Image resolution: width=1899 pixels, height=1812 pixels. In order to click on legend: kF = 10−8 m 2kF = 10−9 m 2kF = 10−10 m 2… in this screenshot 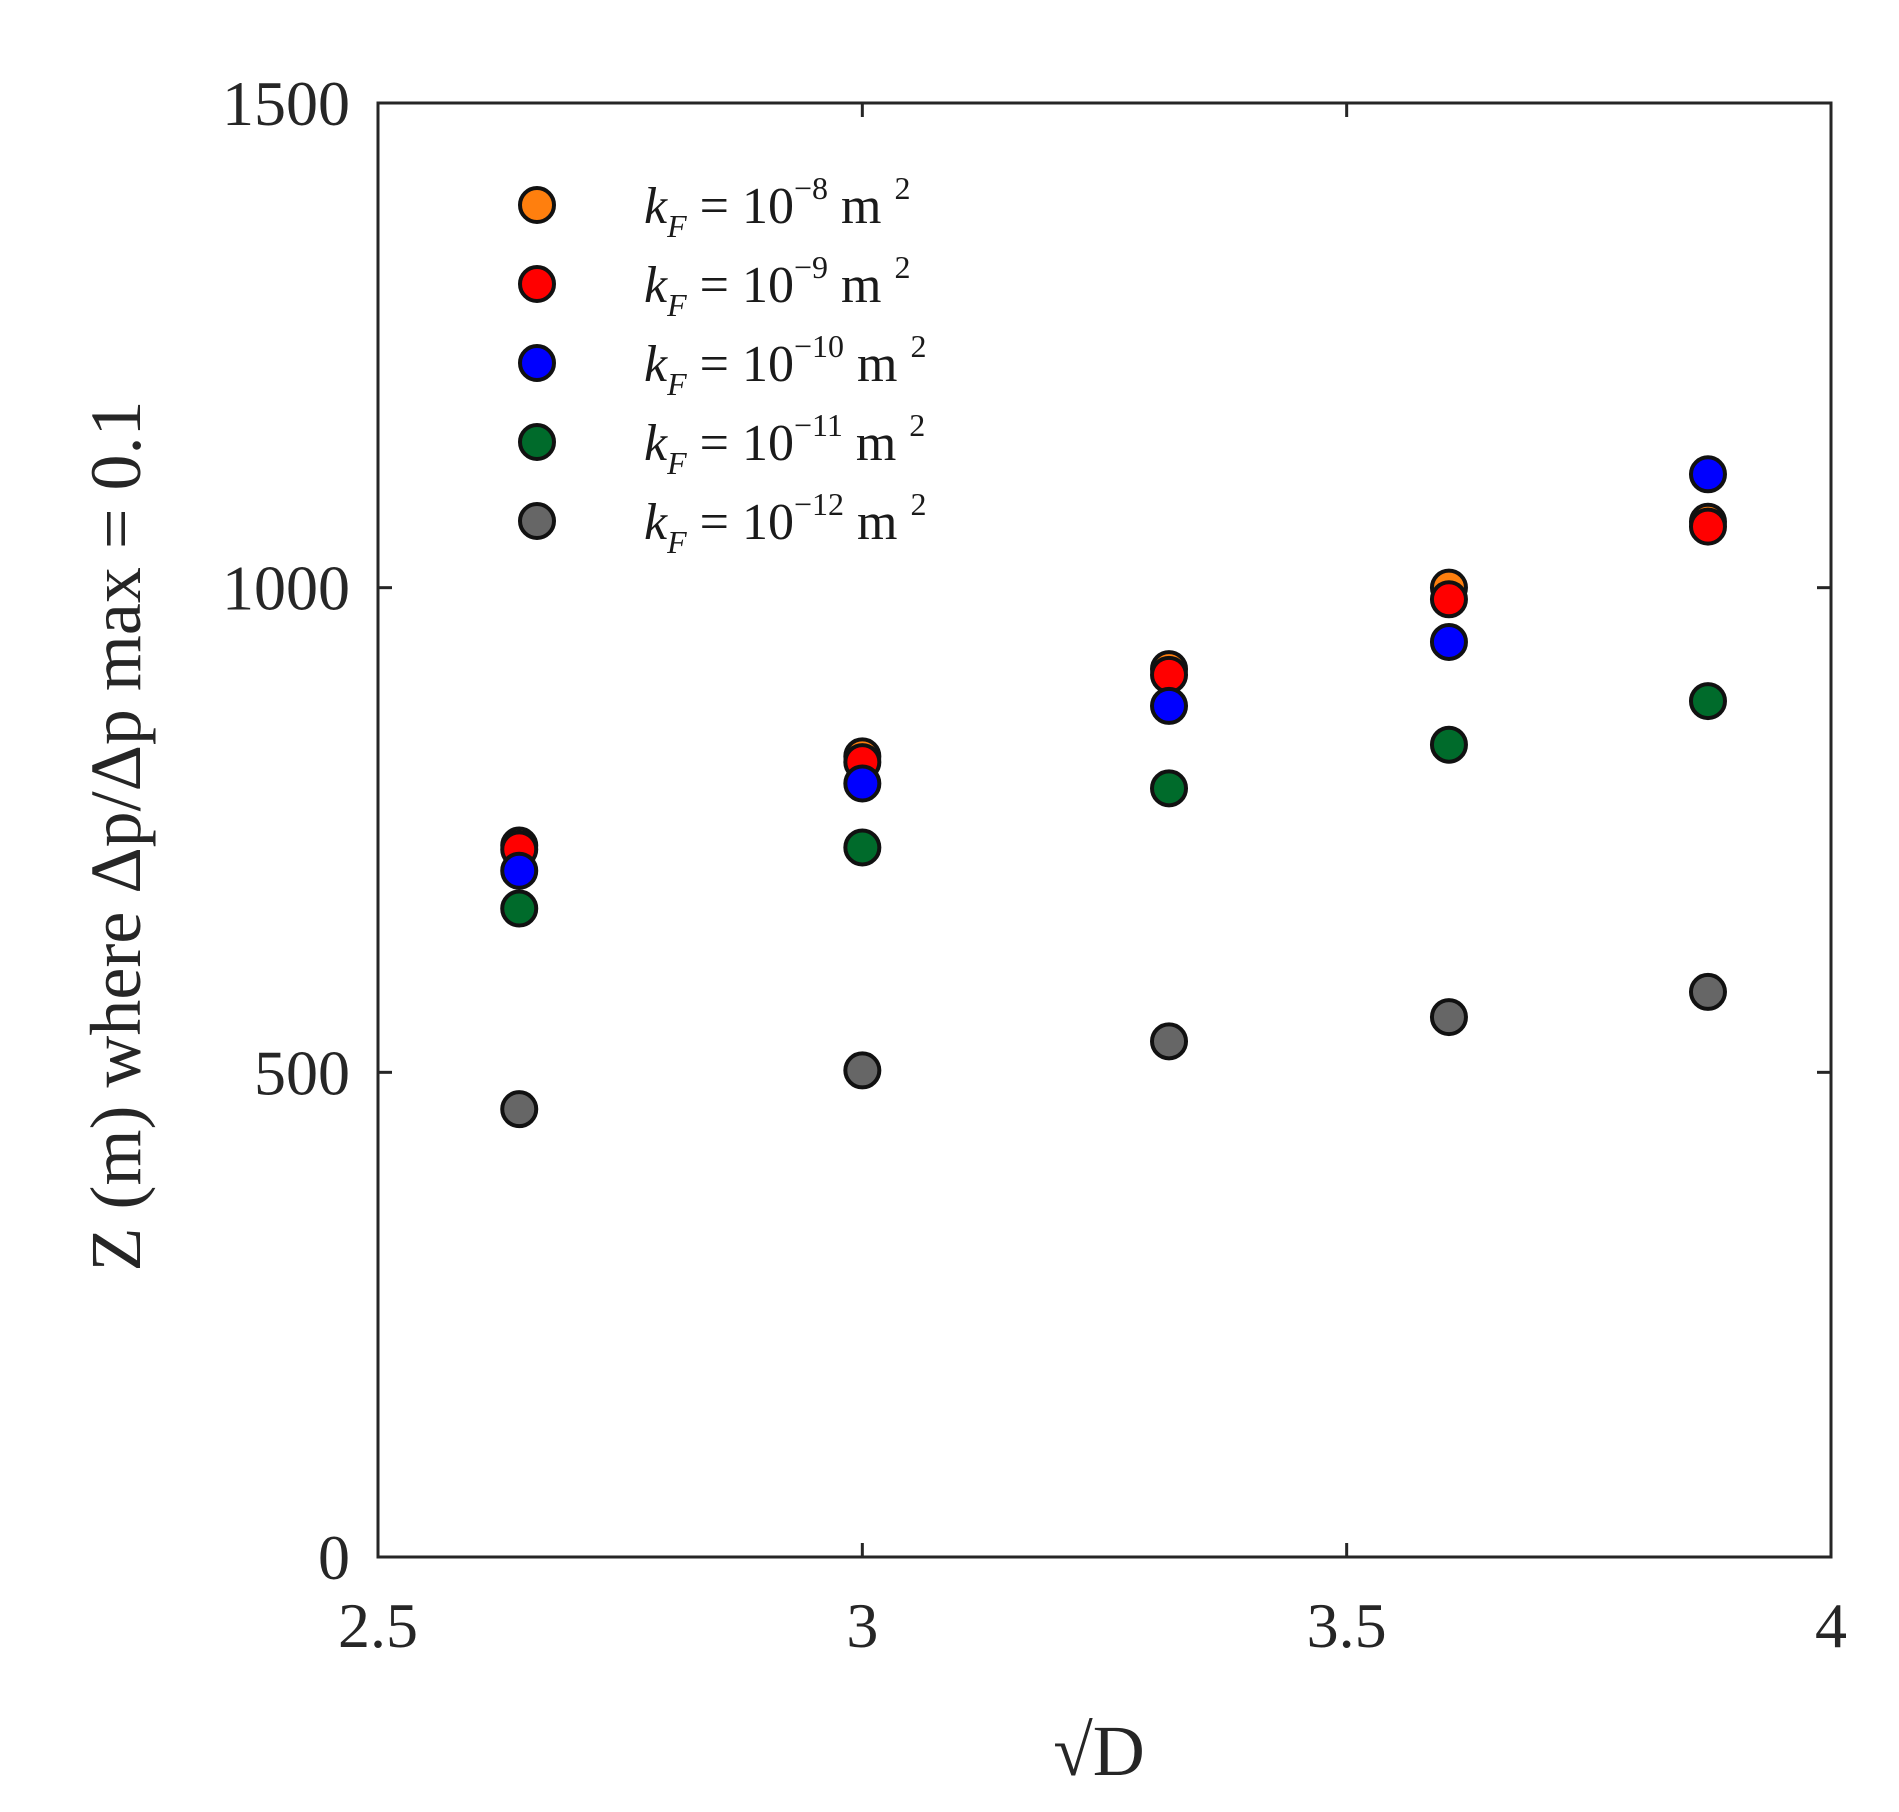, I will do `click(722, 365)`.